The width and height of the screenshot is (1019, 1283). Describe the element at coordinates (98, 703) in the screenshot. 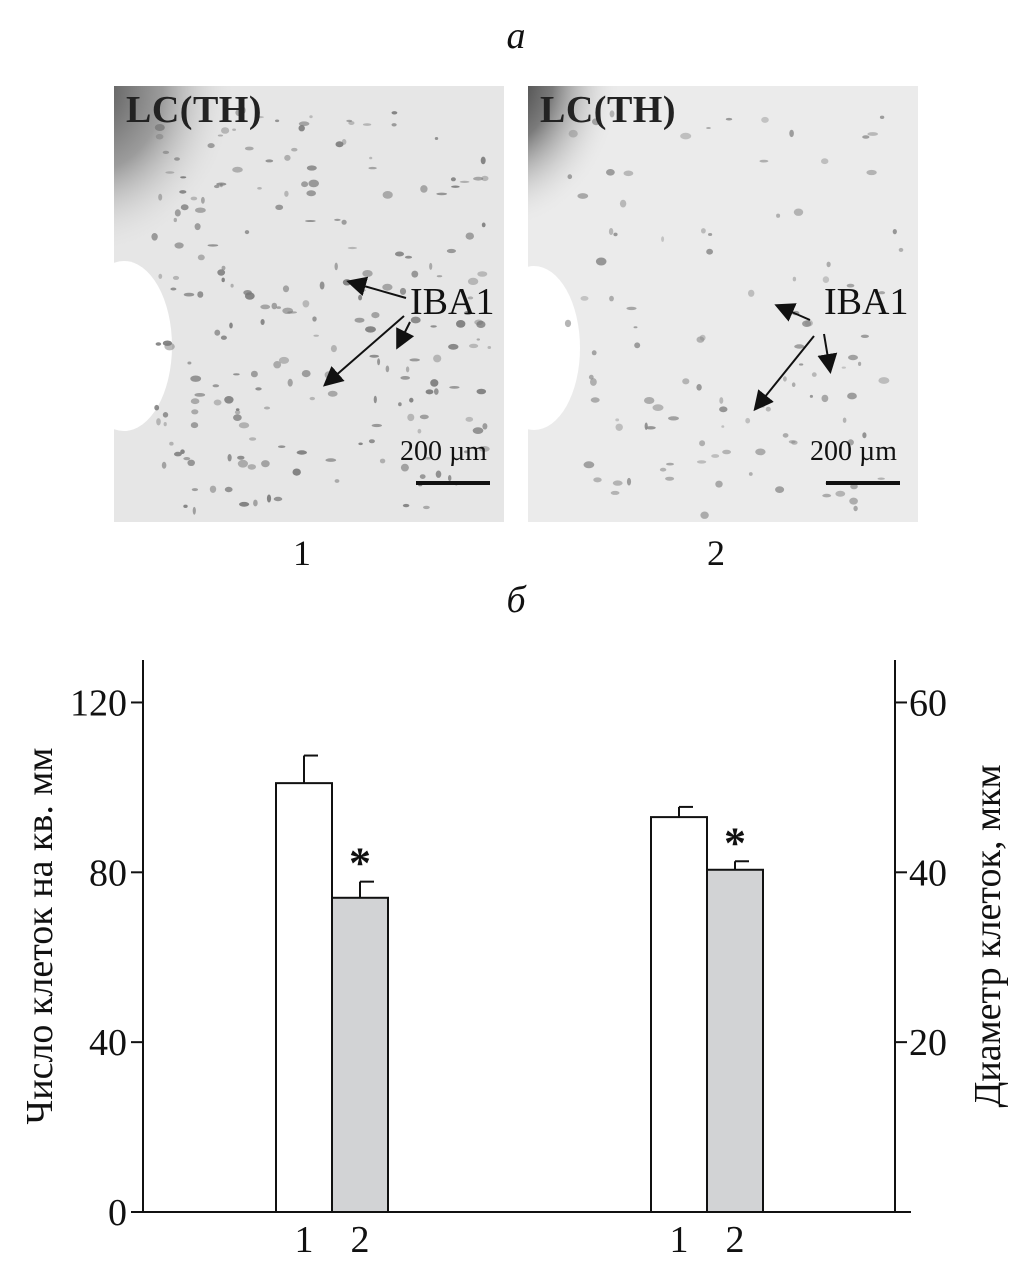

I see `left-tick-label-3: 120` at that location.